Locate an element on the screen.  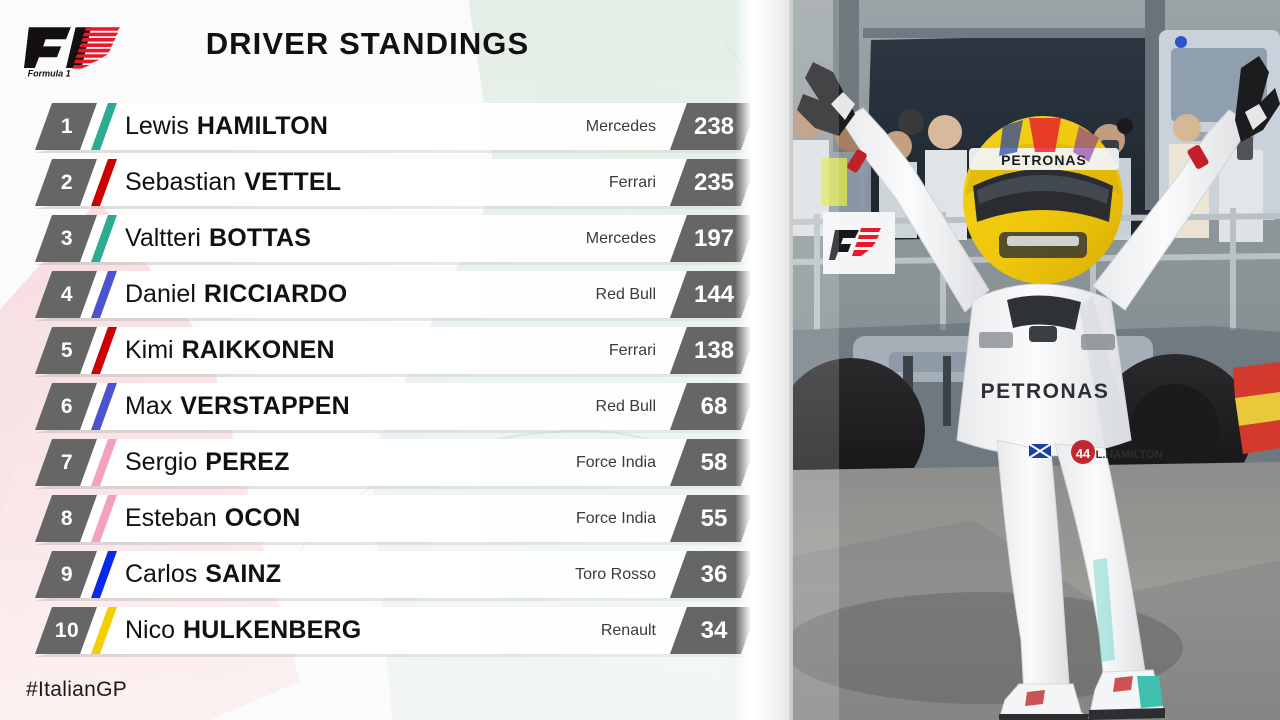
driver-last-name: RICCIARDO is located at coordinates (275, 294).